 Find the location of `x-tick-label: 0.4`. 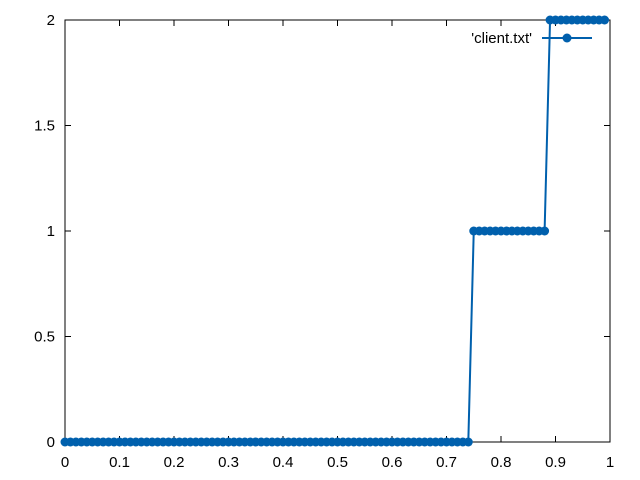

x-tick-label: 0.4 is located at coordinates (283, 462).